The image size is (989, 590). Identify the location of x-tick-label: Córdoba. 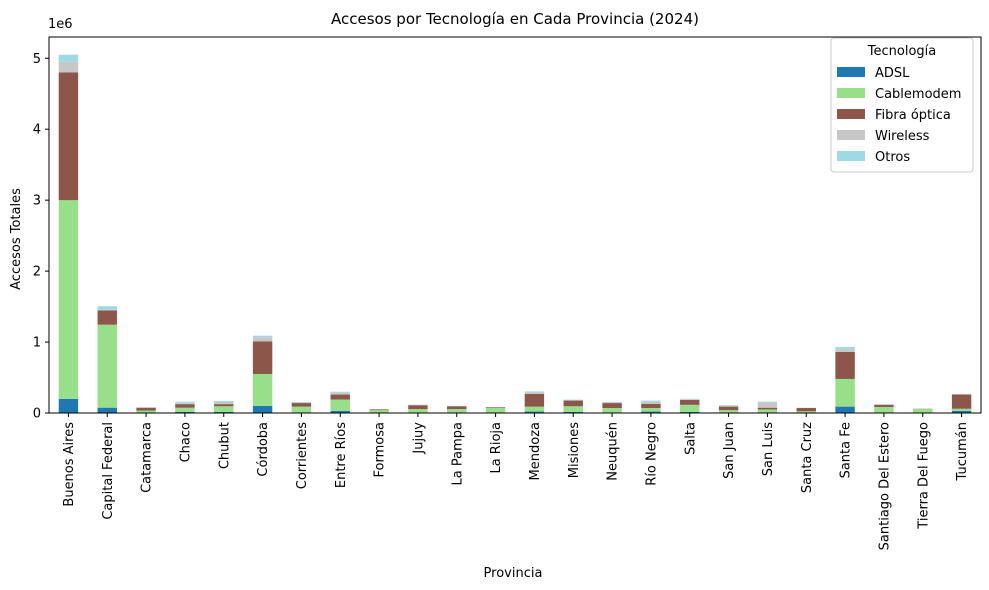
(263, 449).